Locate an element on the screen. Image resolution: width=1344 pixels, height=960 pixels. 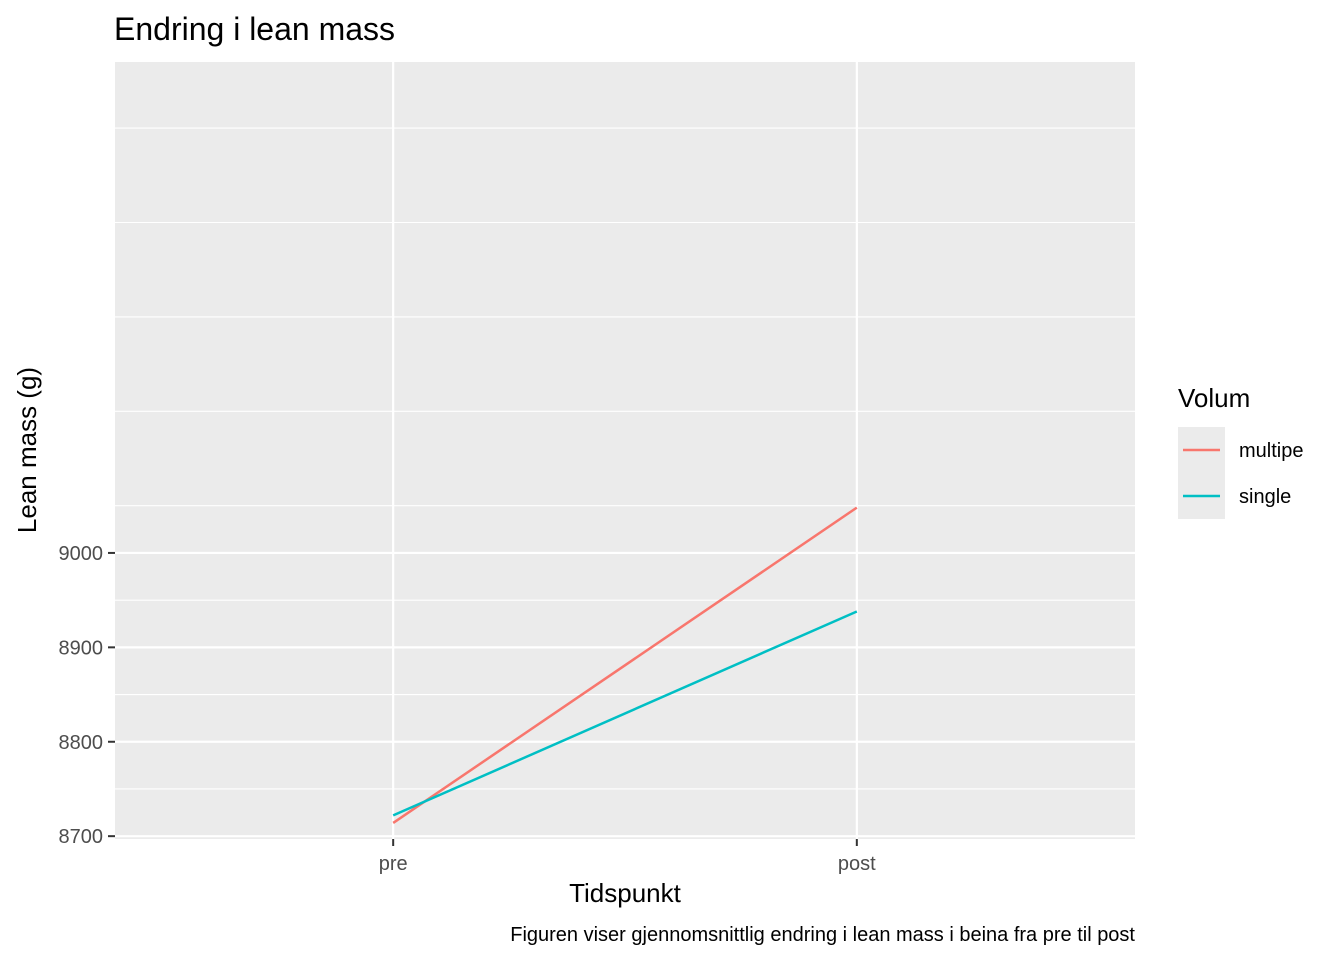
x-axis-title: Tidspunkt is located at coordinates (625, 893).